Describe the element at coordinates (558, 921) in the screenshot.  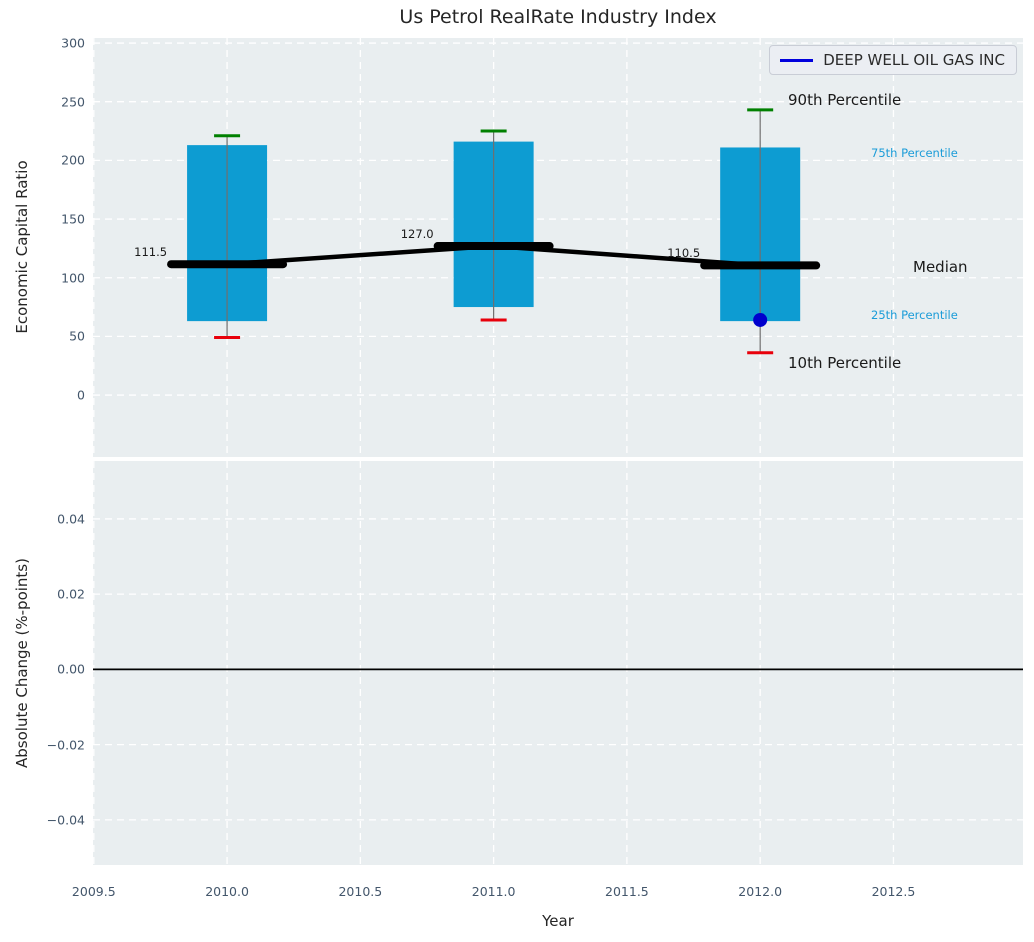
I see `x-axis-label: Year` at that location.